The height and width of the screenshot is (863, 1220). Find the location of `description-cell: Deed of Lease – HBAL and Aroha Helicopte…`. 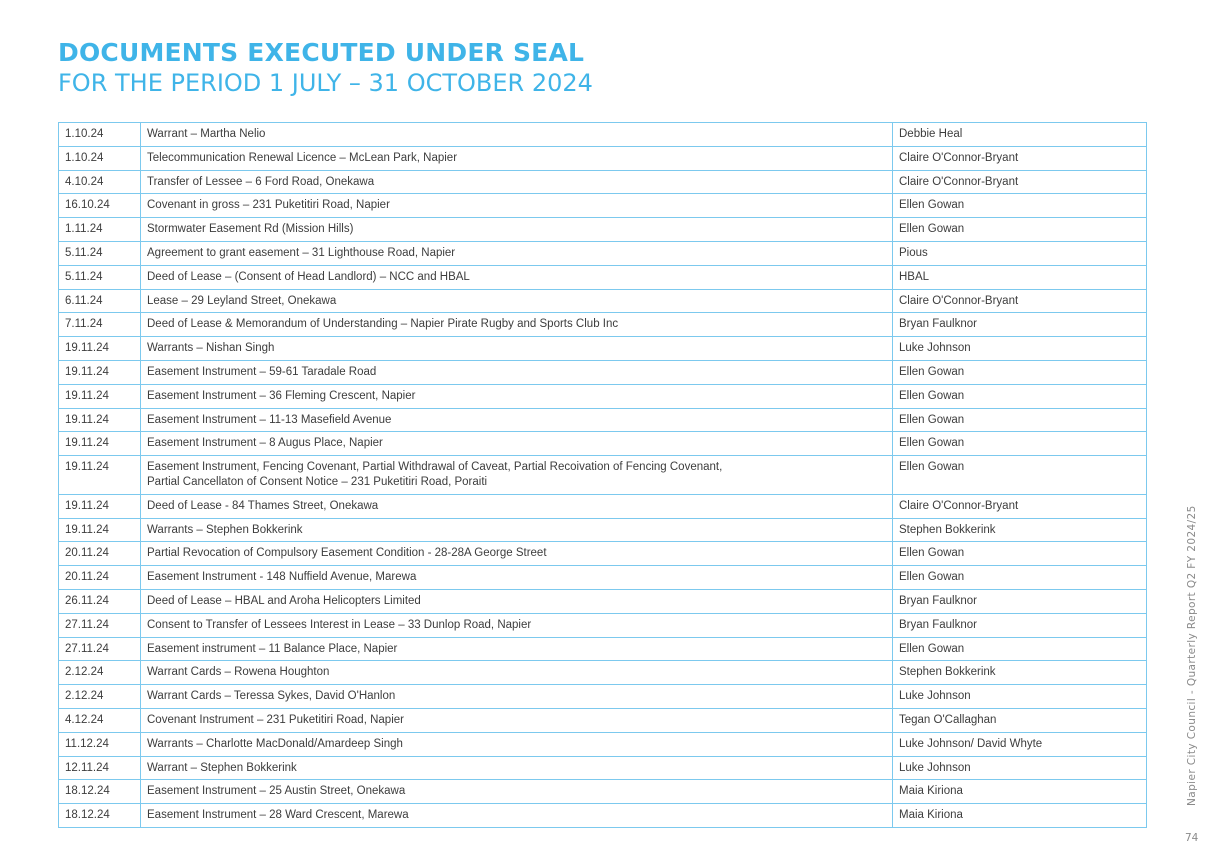

description-cell: Deed of Lease – HBAL and Aroha Helicopte… is located at coordinates (516, 601).